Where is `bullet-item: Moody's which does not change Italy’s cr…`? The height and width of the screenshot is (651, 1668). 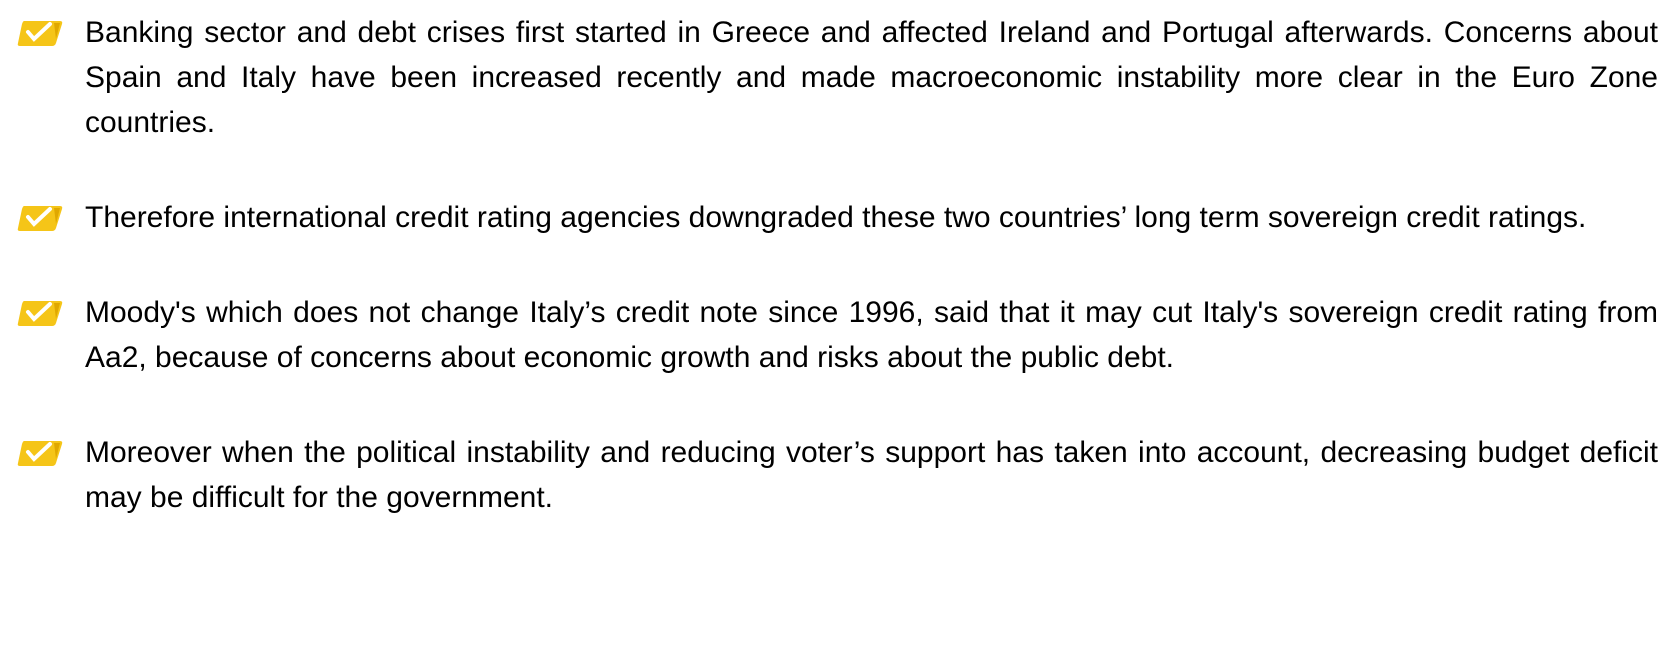 bullet-item: Moody's which does not change Italy’s cr… is located at coordinates (829, 335).